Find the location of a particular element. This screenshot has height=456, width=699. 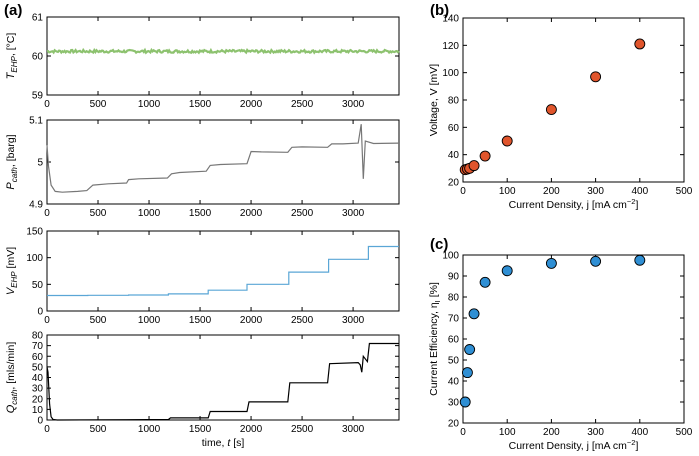

y-tick-label: 50 is located at coordinates (38, 367).